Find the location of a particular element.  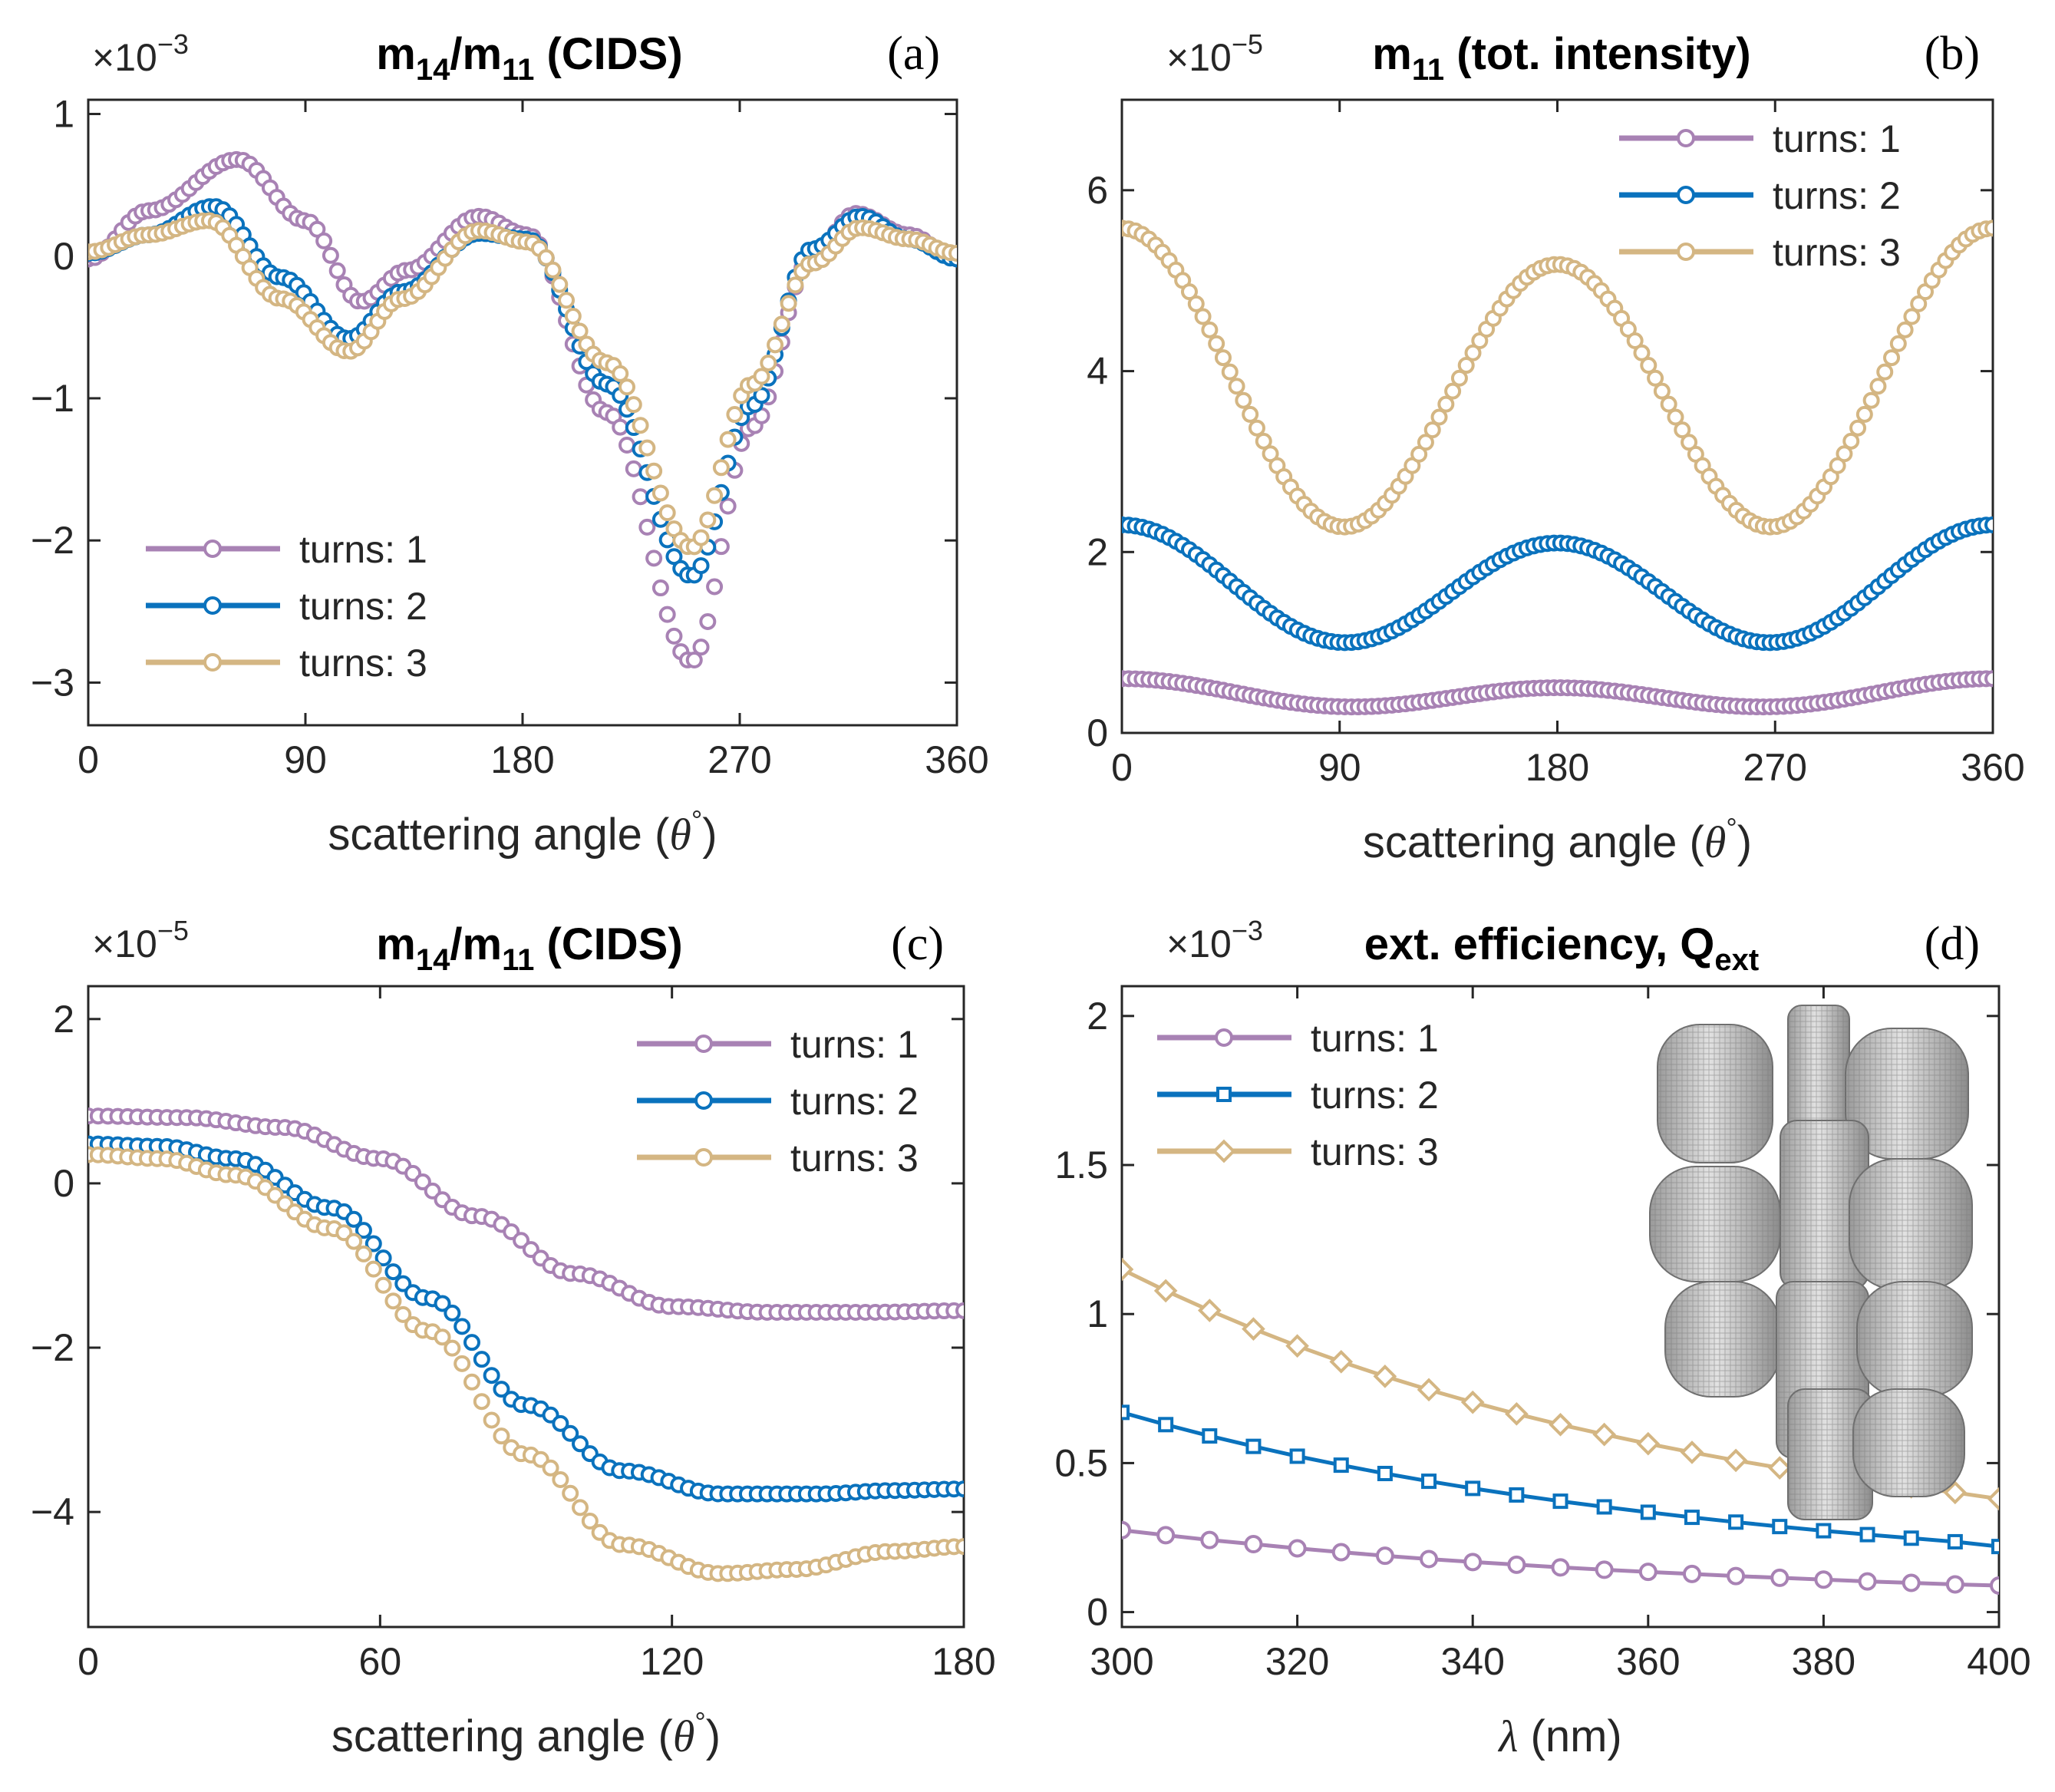

helical-nanostructure-render-icon is located at coordinates (1811, 1262).